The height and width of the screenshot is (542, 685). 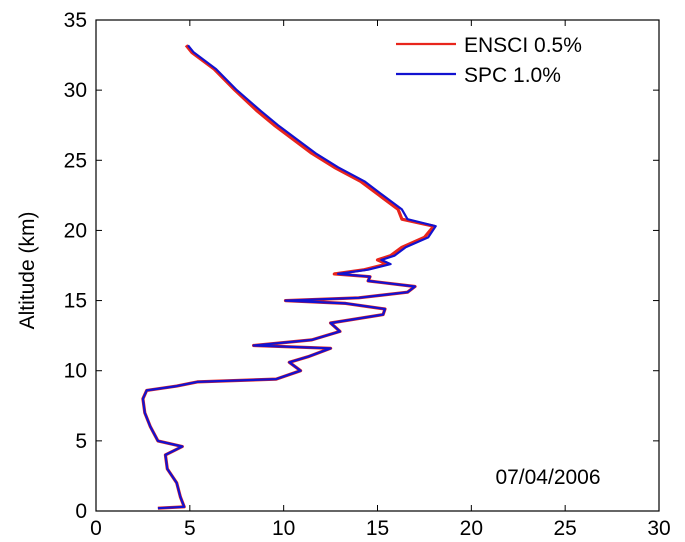 I want to click on y-tick-label: 30, so click(x=75, y=90).